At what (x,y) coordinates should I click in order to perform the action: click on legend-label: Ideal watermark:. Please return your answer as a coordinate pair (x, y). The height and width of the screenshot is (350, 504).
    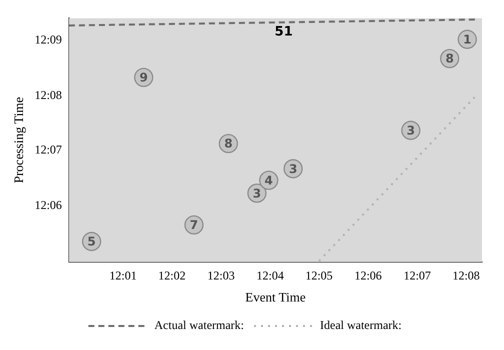
    Looking at the image, I should click on (361, 325).